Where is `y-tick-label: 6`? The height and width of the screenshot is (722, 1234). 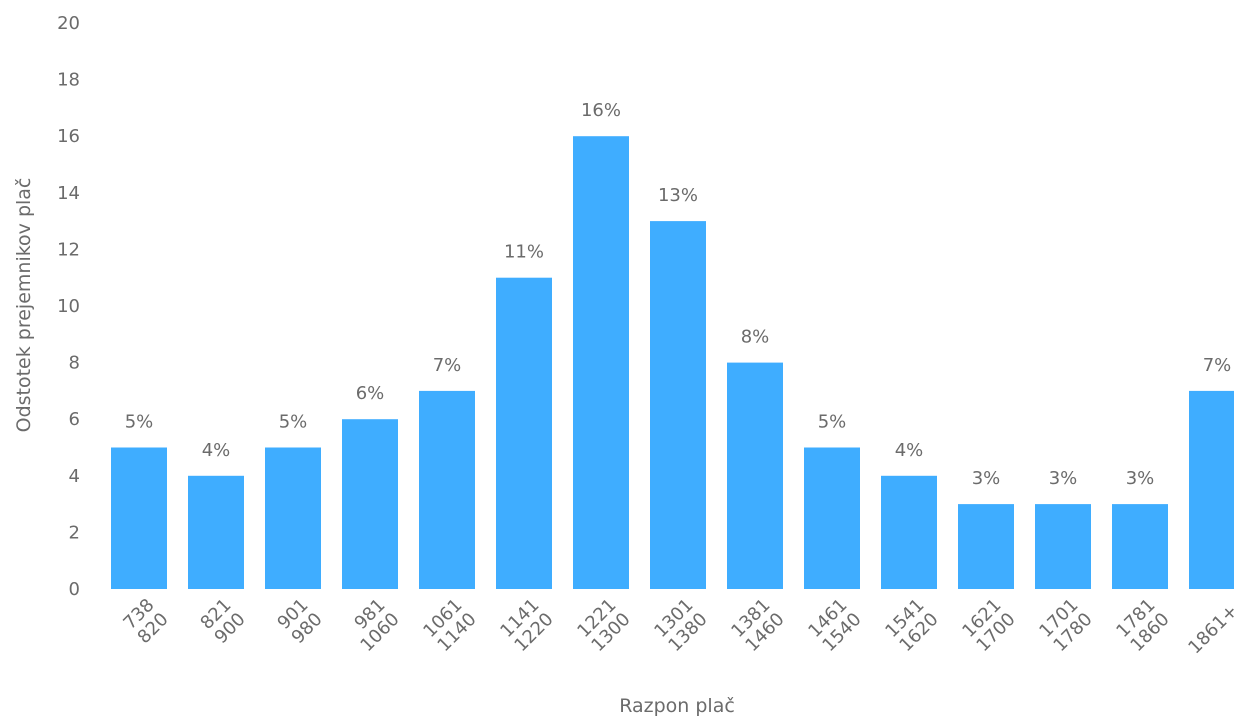
y-tick-label: 6 is located at coordinates (74, 419).